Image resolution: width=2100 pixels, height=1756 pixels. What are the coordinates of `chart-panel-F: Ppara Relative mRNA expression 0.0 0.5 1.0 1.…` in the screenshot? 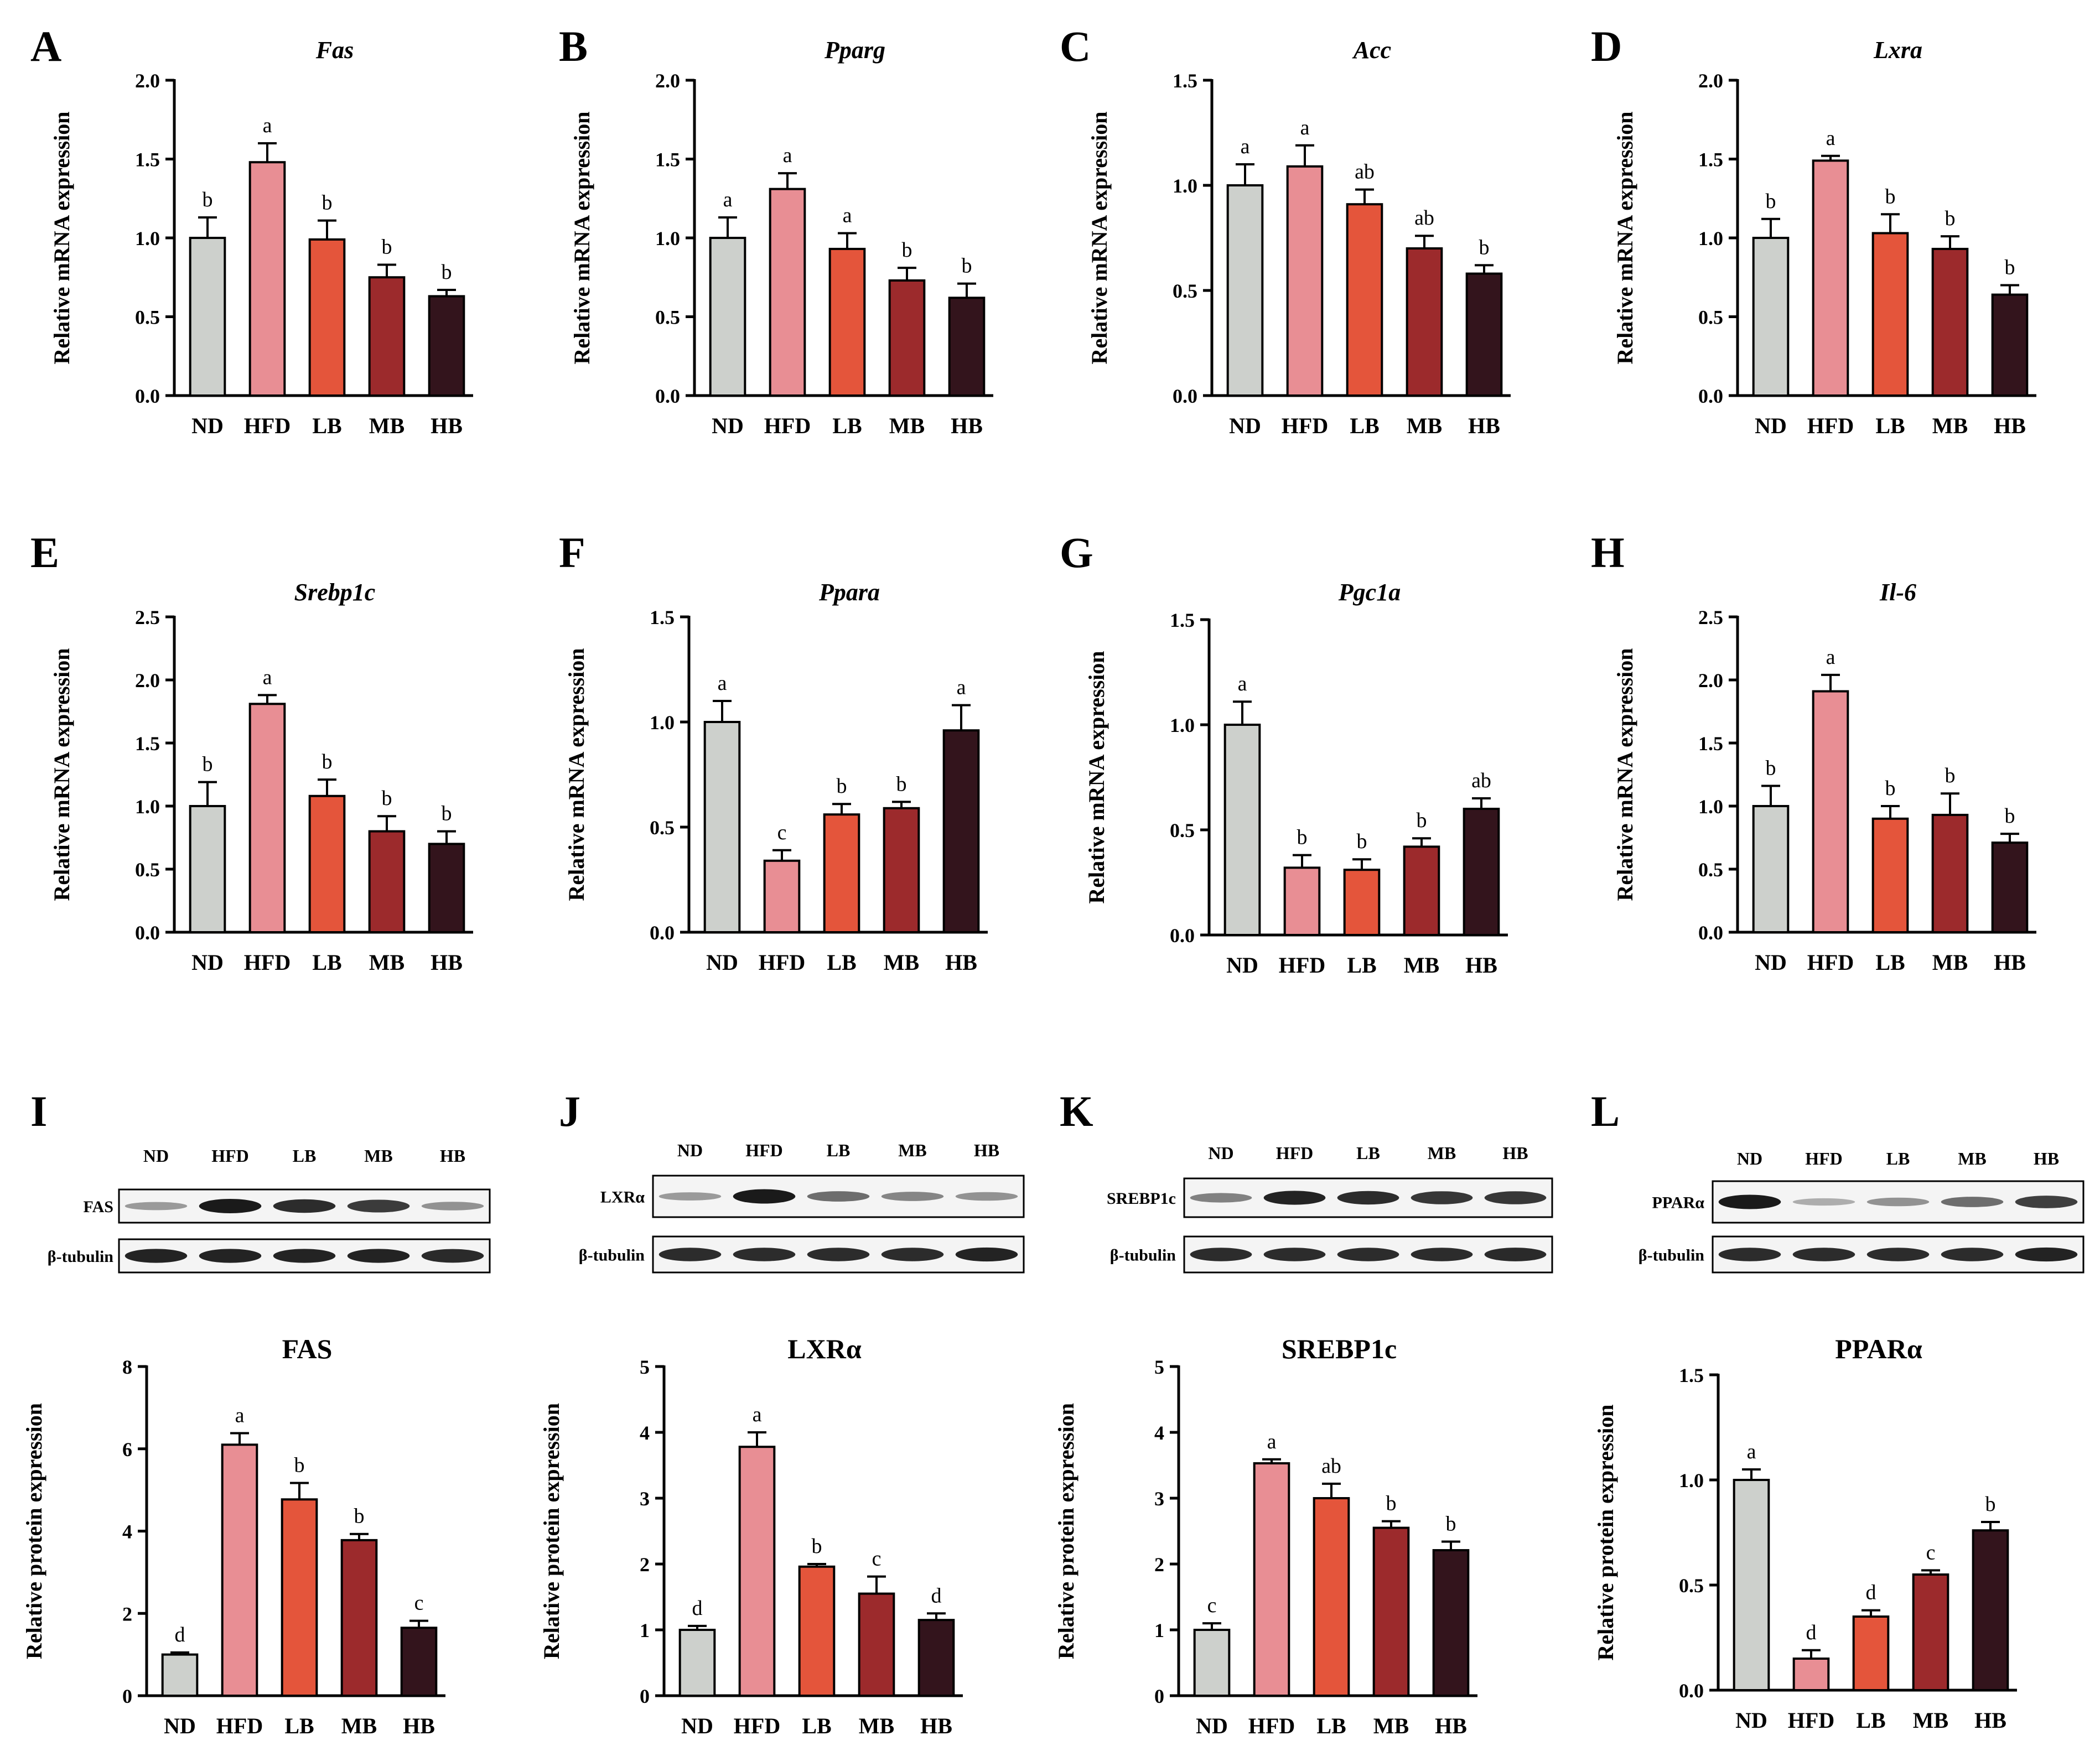 It's located at (776, 777).